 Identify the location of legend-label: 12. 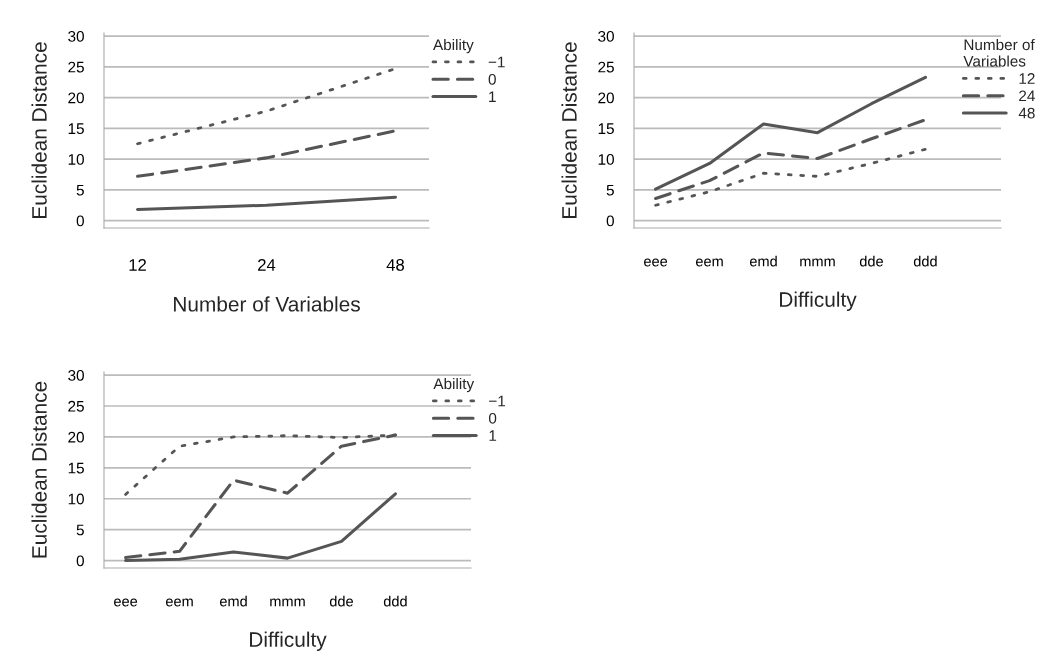
(1027, 78).